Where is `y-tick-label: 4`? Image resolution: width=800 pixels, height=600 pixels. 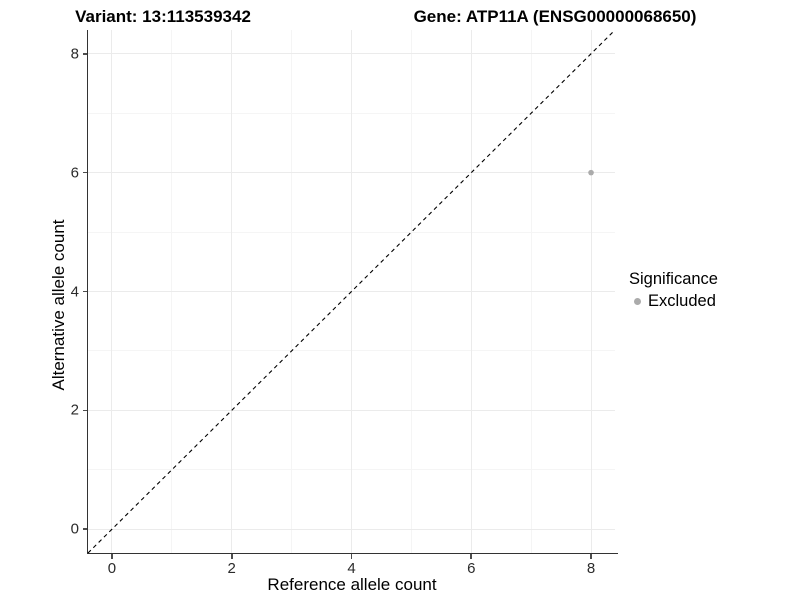
y-tick-label: 4 is located at coordinates (74, 291).